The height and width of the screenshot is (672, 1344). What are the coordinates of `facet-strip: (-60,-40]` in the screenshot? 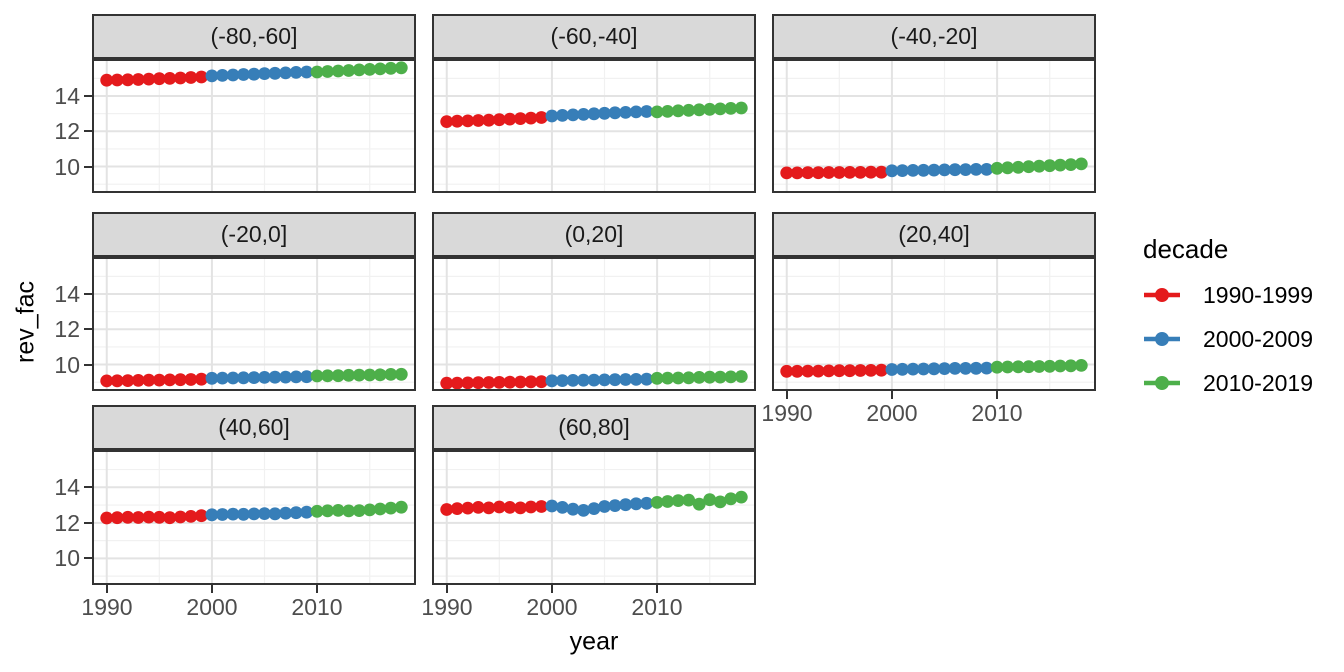 It's located at (594, 36).